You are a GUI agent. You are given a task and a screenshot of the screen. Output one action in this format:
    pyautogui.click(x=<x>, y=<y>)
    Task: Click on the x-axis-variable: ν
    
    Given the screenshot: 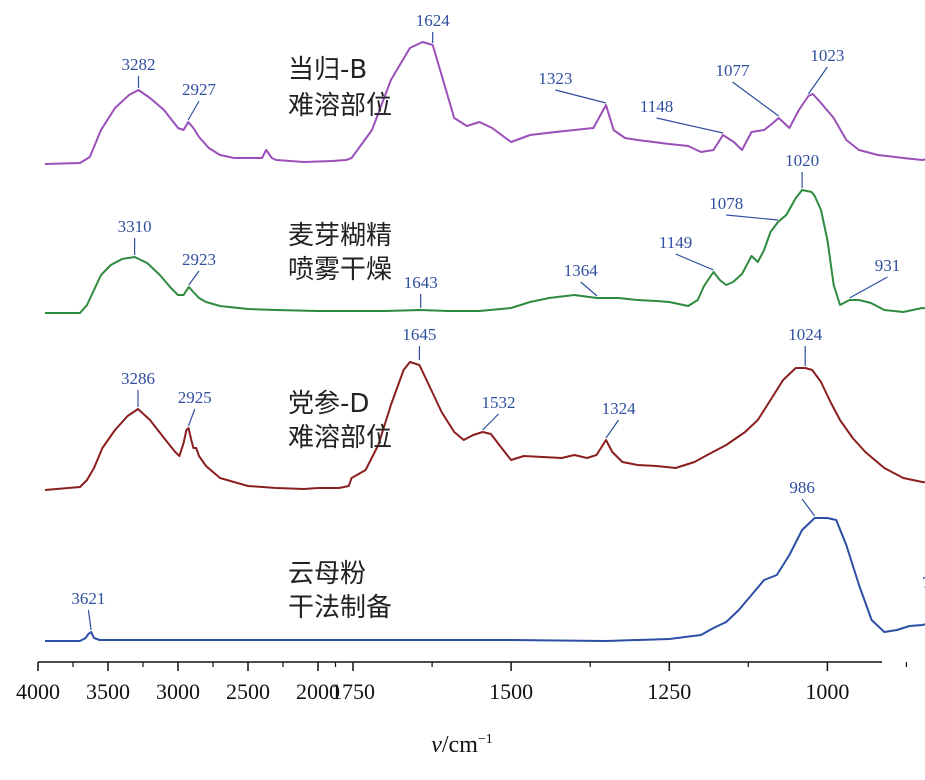 What is the action you would take?
    pyautogui.click(x=436, y=745)
    